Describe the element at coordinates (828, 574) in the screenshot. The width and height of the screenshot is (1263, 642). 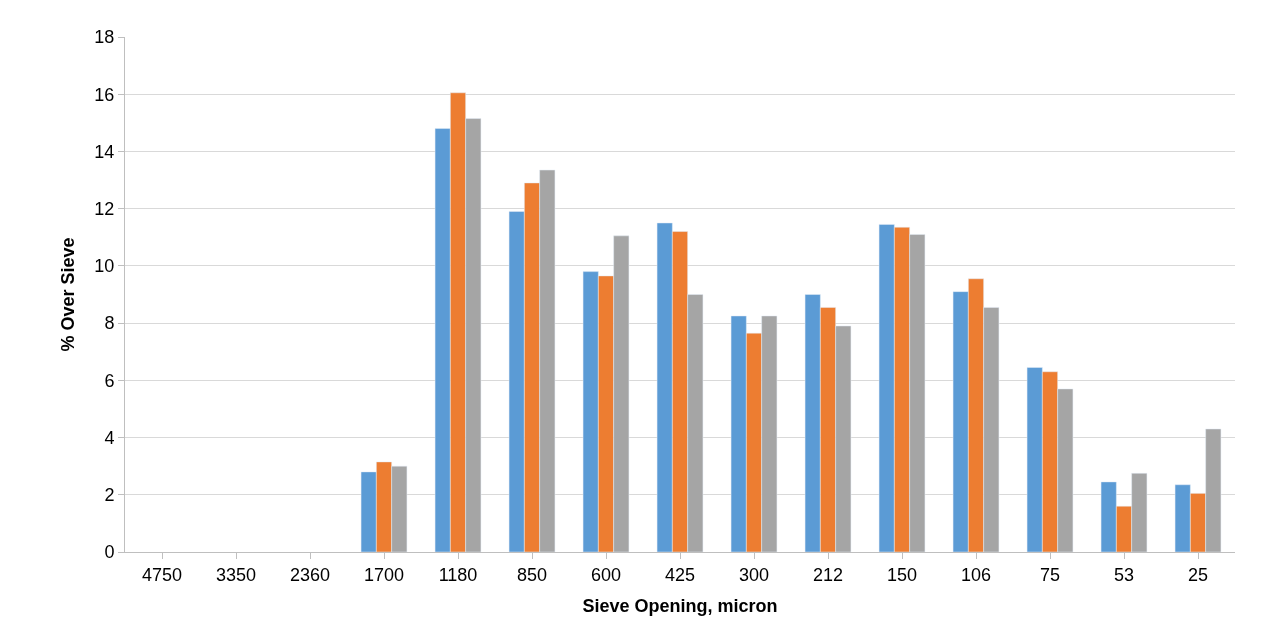
I see `x-tick-label: 212` at that location.